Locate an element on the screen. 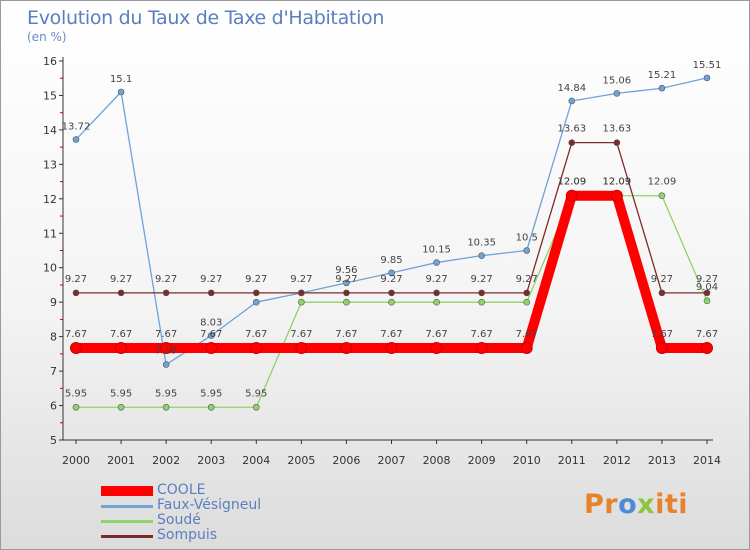 The image size is (750, 550). x-tick-label: 2005 is located at coordinates (301, 460).